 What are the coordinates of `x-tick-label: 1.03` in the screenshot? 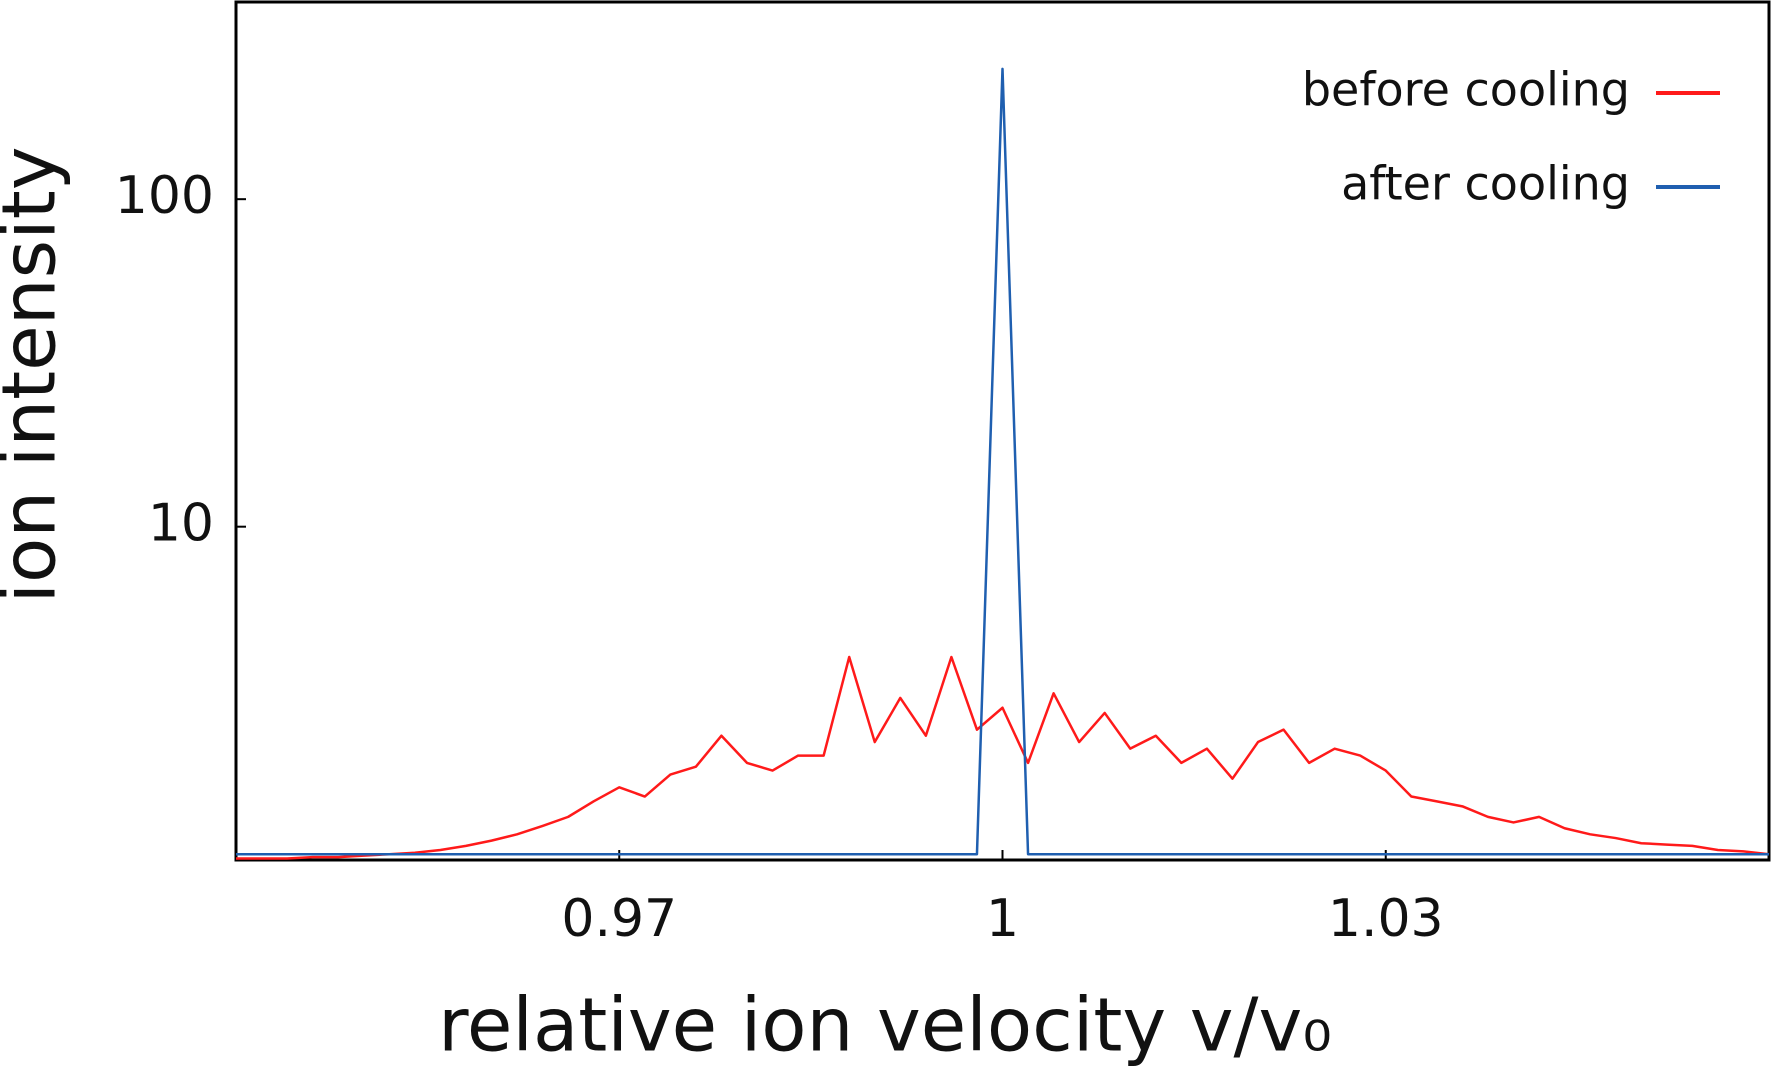 It's located at (1386, 919).